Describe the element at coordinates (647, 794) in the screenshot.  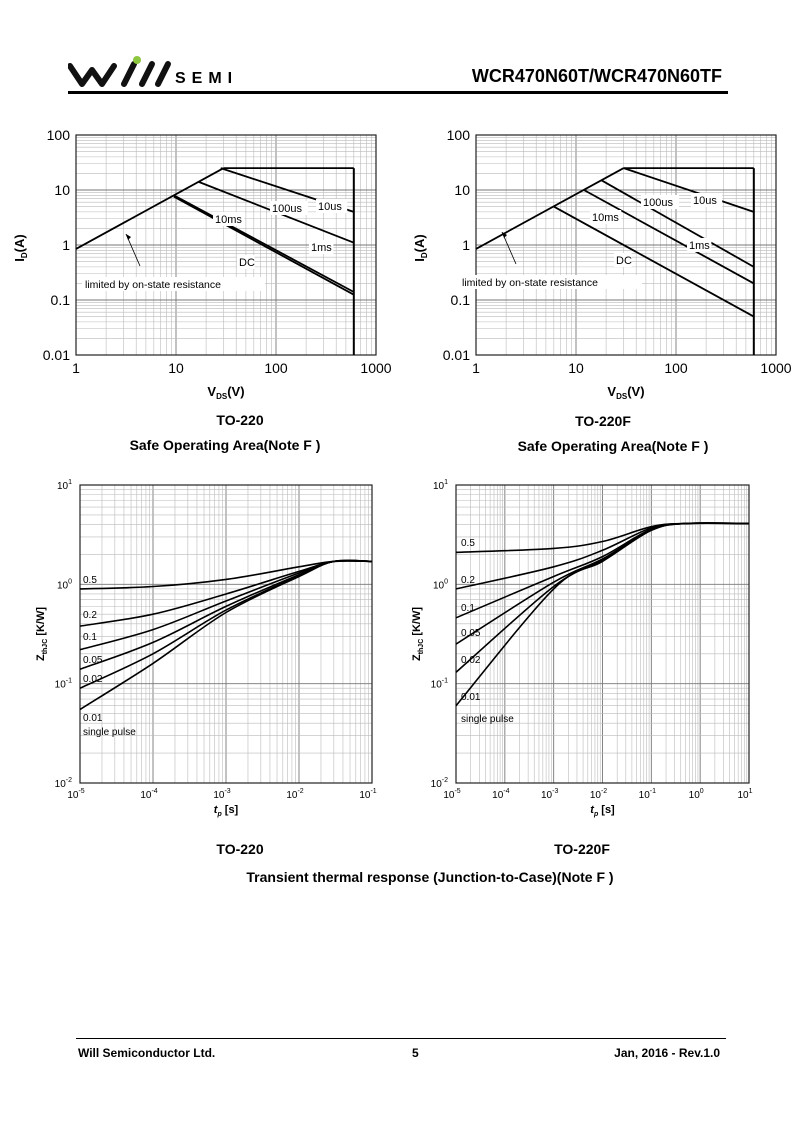
I see `x-tick-label: 10⁻¹` at that location.